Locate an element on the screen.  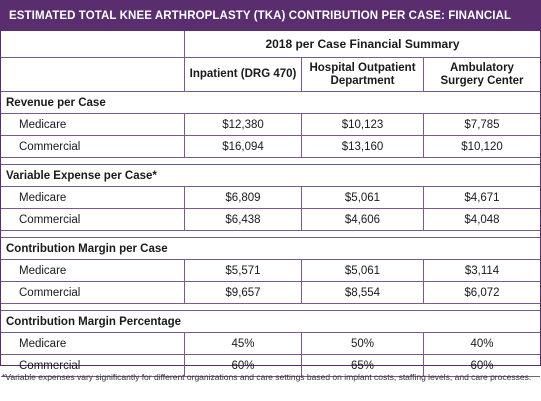
table-row: Commercial $6,438 $4,606 $4,048 is located at coordinates (270, 220).